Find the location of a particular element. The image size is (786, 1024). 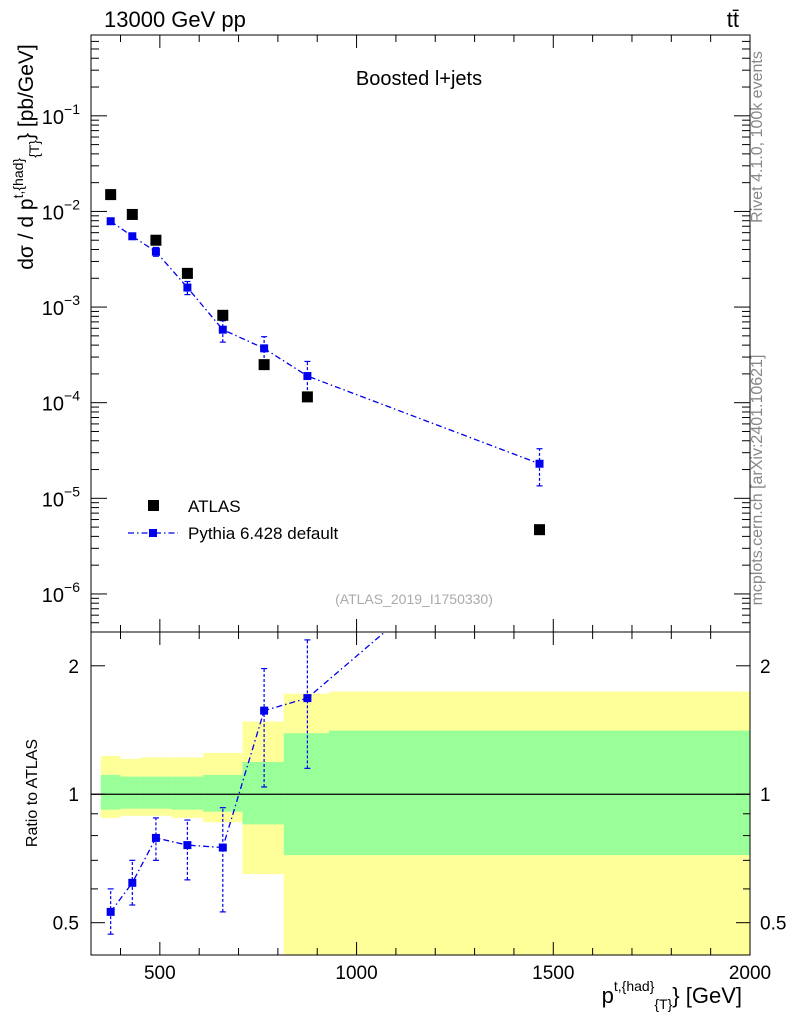

ratio-y-tick-label-right: 2 is located at coordinates (765, 667).